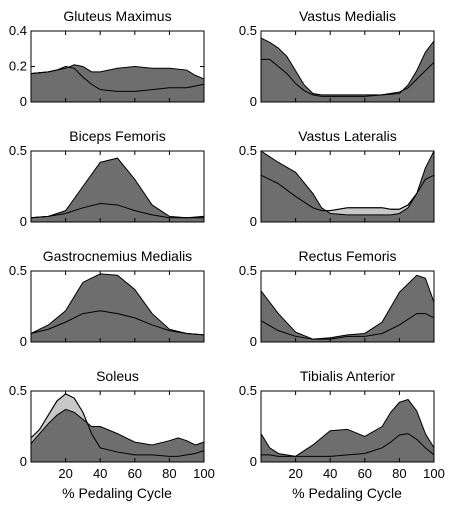 The image size is (454, 507). What do you see at coordinates (117, 493) in the screenshot?
I see `x-axis-label-left: % Pedaling Cycle` at bounding box center [117, 493].